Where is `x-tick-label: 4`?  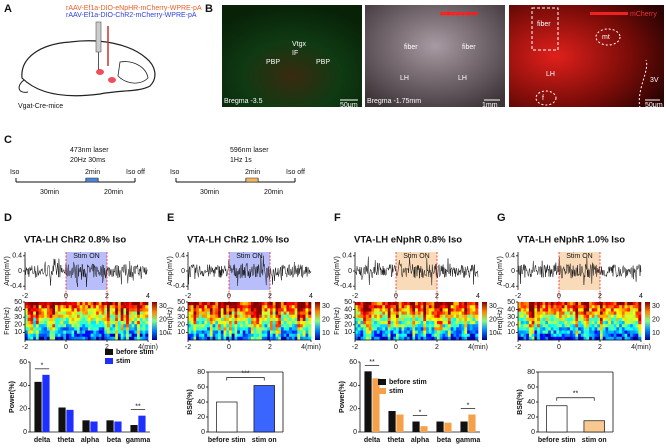
x-tick-label: 4 is located at coordinates (478, 296).